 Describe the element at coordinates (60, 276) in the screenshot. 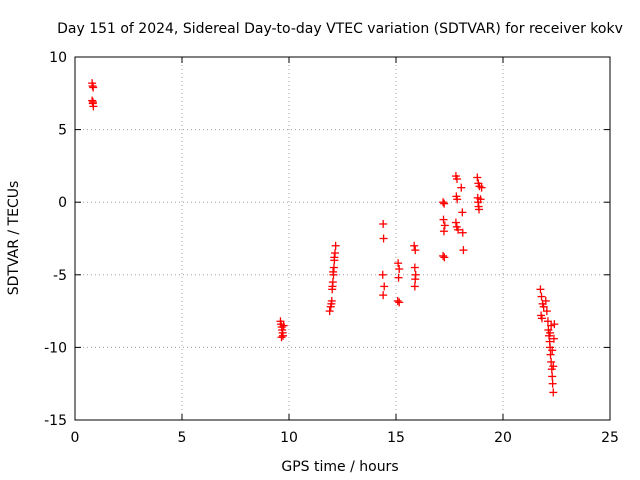

I see `y-tick-label: -5` at that location.